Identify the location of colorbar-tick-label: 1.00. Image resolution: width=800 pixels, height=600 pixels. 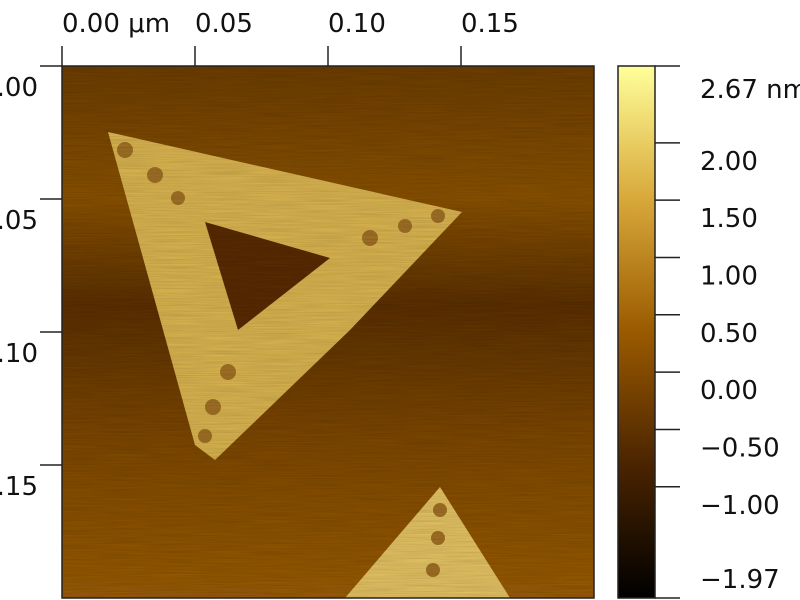
(729, 276).